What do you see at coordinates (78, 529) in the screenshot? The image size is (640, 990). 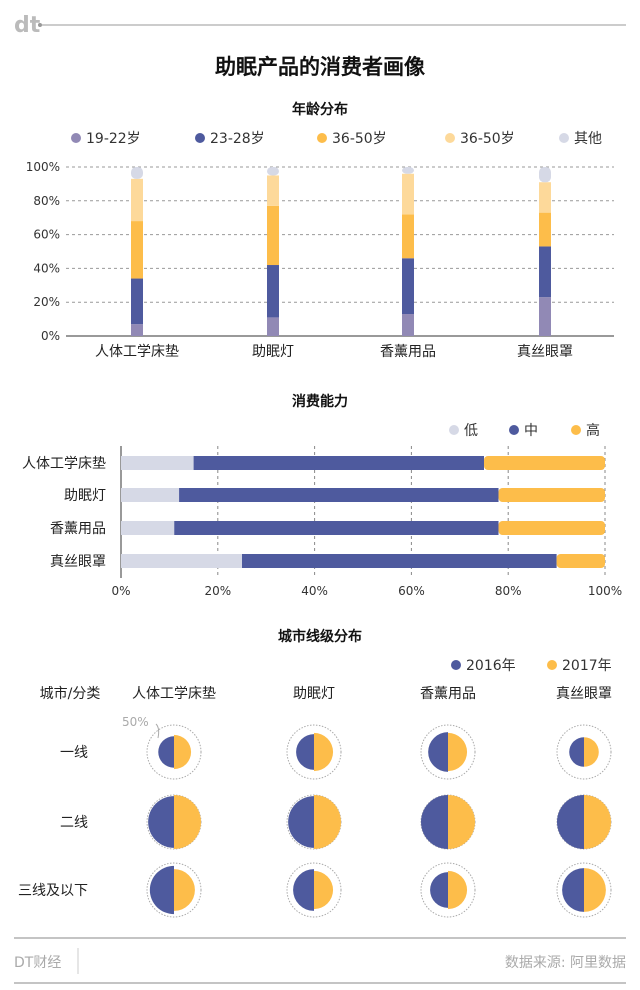 I see `y-category-label: 香薰用品` at bounding box center [78, 529].